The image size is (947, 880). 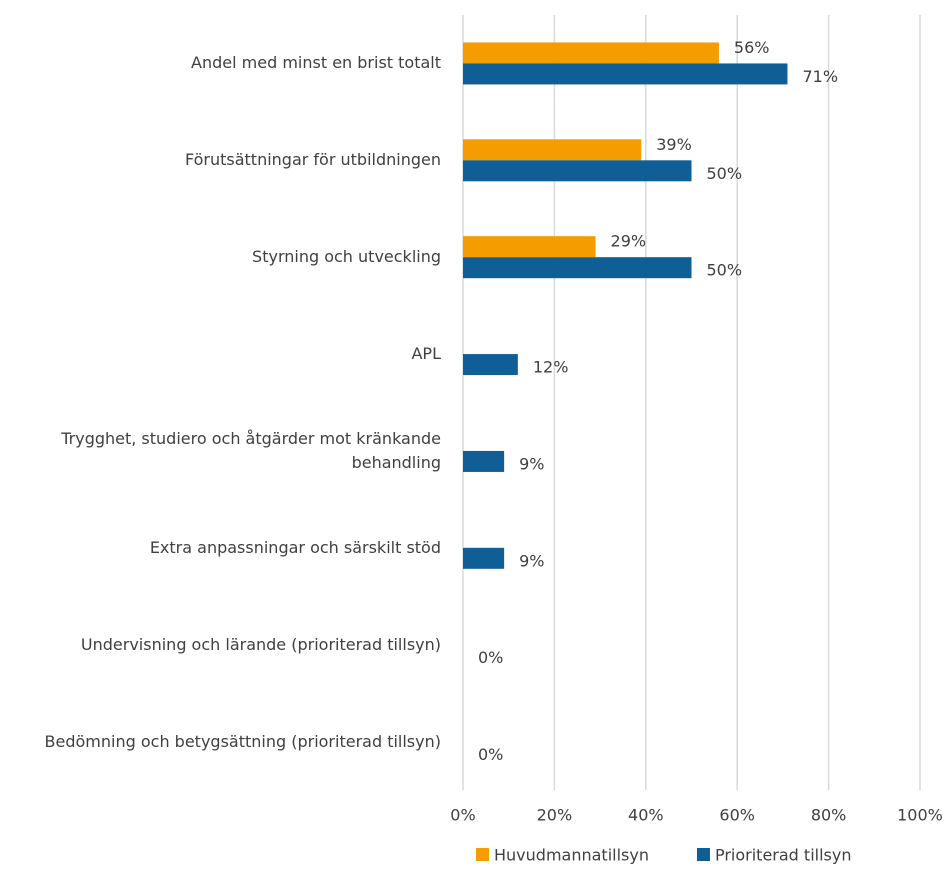 I want to click on legend-label: Prioriterad tillsyn, so click(x=783, y=855).